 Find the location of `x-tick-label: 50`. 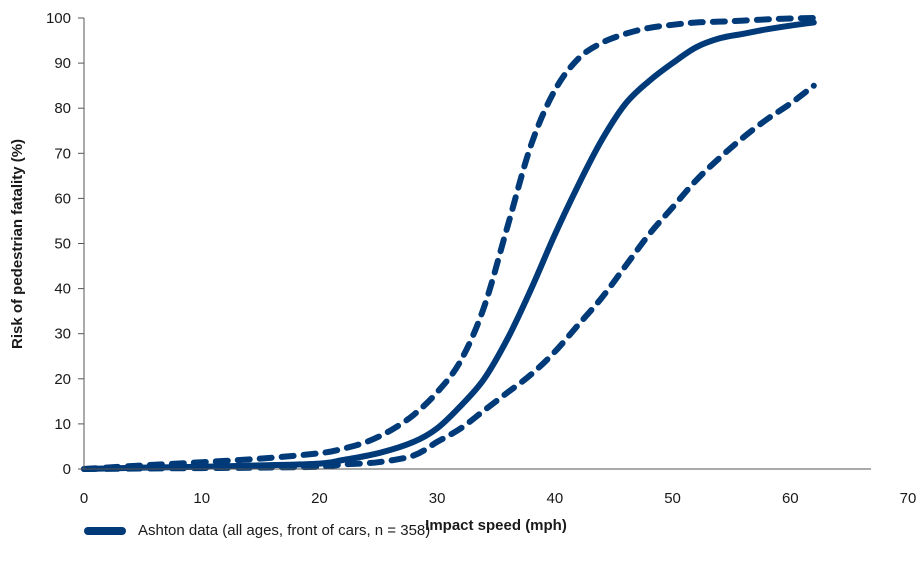

x-tick-label: 50 is located at coordinates (672, 498).